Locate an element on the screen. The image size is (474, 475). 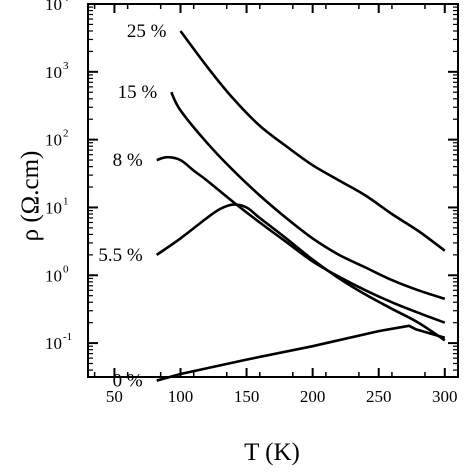
y-axis-title: ρ (Ω.cm) is located at coordinates (30, 196).